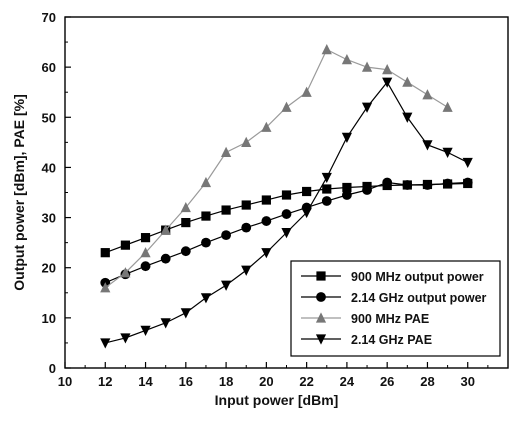 The width and height of the screenshot is (523, 423). Describe the element at coordinates (266, 381) in the screenshot. I see `x-tick-label: 20` at that location.